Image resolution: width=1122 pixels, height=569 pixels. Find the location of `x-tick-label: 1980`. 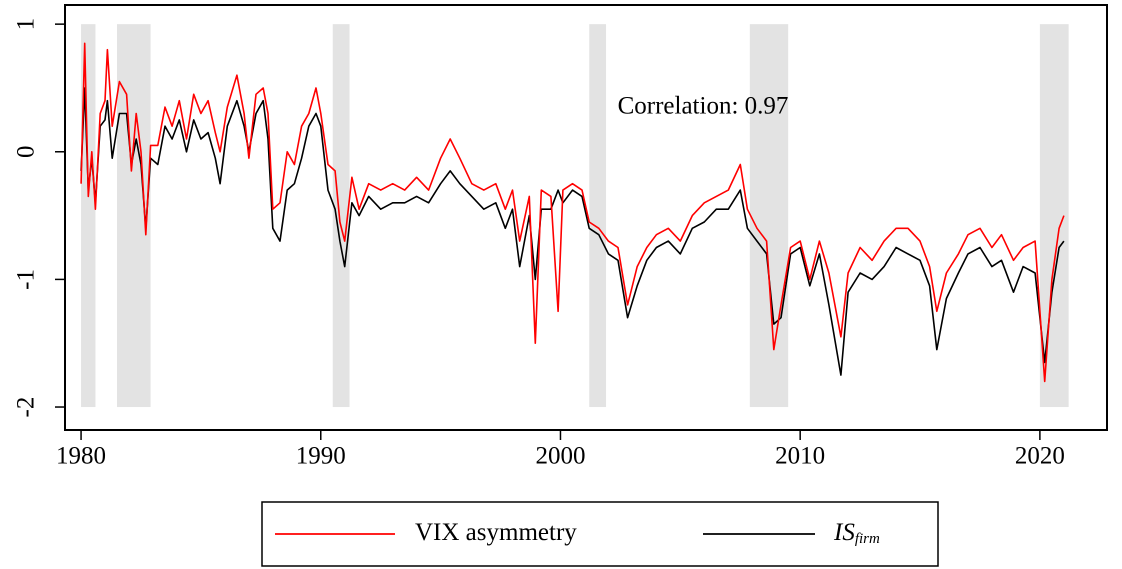

x-tick-label: 1980 is located at coordinates (81, 456).